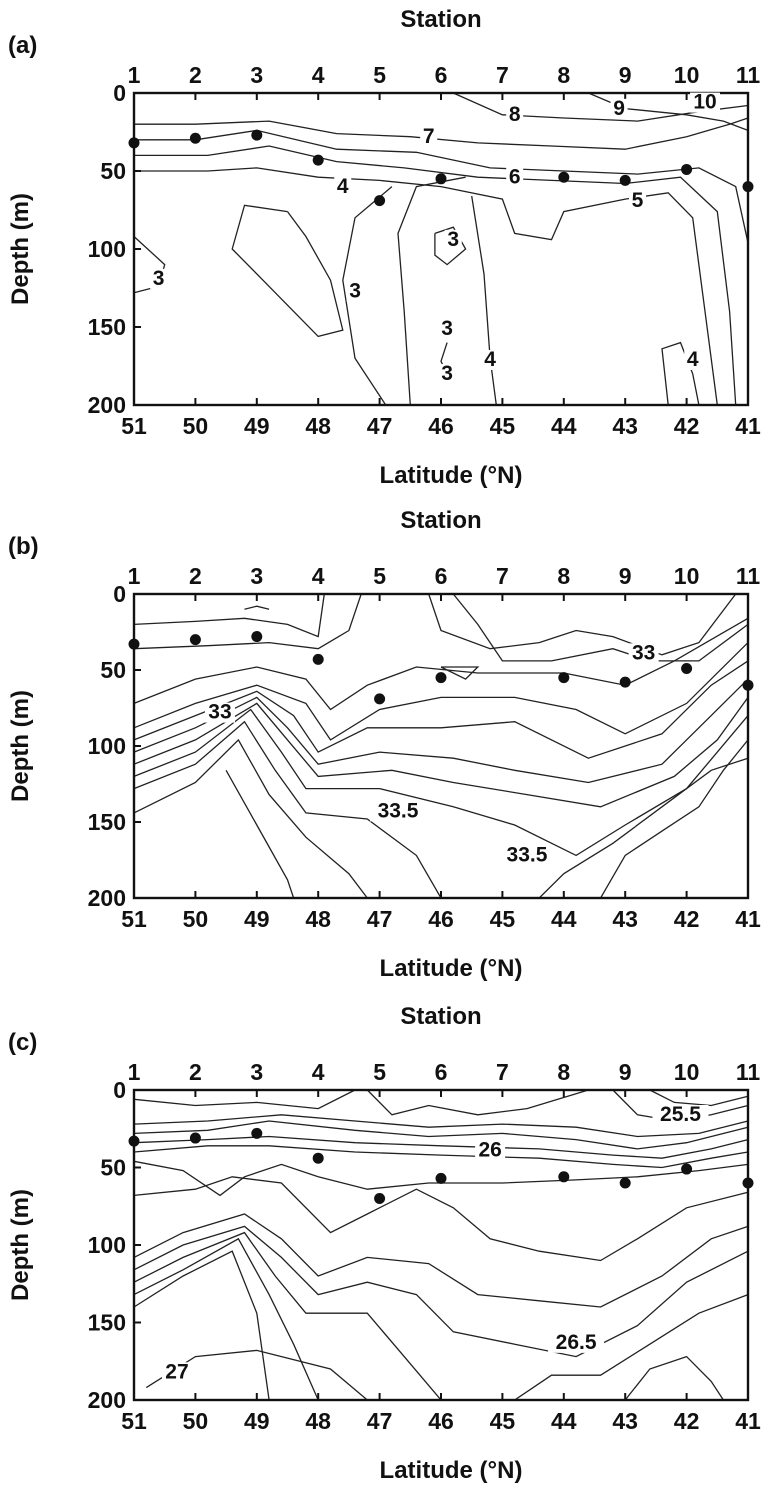 The width and height of the screenshot is (771, 1491). Describe the element at coordinates (134, 1421) in the screenshot. I see `latitude-tick-label: 51` at that location.